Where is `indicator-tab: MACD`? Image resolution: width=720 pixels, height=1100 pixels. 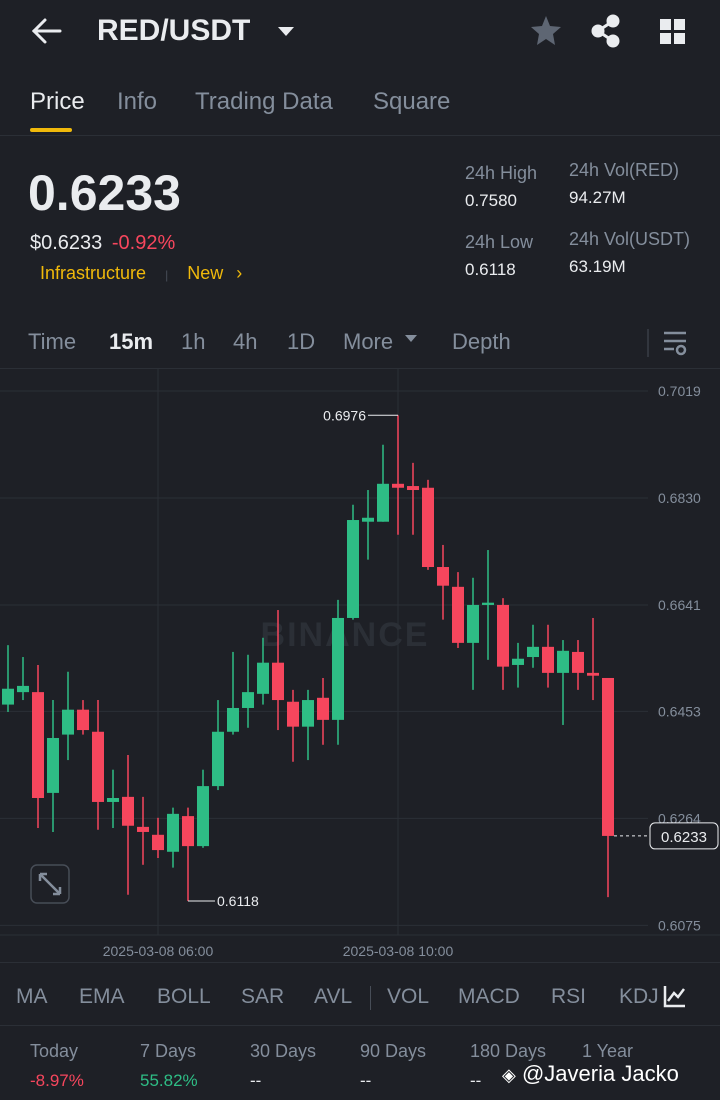
indicator-tab: MACD is located at coordinates (489, 996).